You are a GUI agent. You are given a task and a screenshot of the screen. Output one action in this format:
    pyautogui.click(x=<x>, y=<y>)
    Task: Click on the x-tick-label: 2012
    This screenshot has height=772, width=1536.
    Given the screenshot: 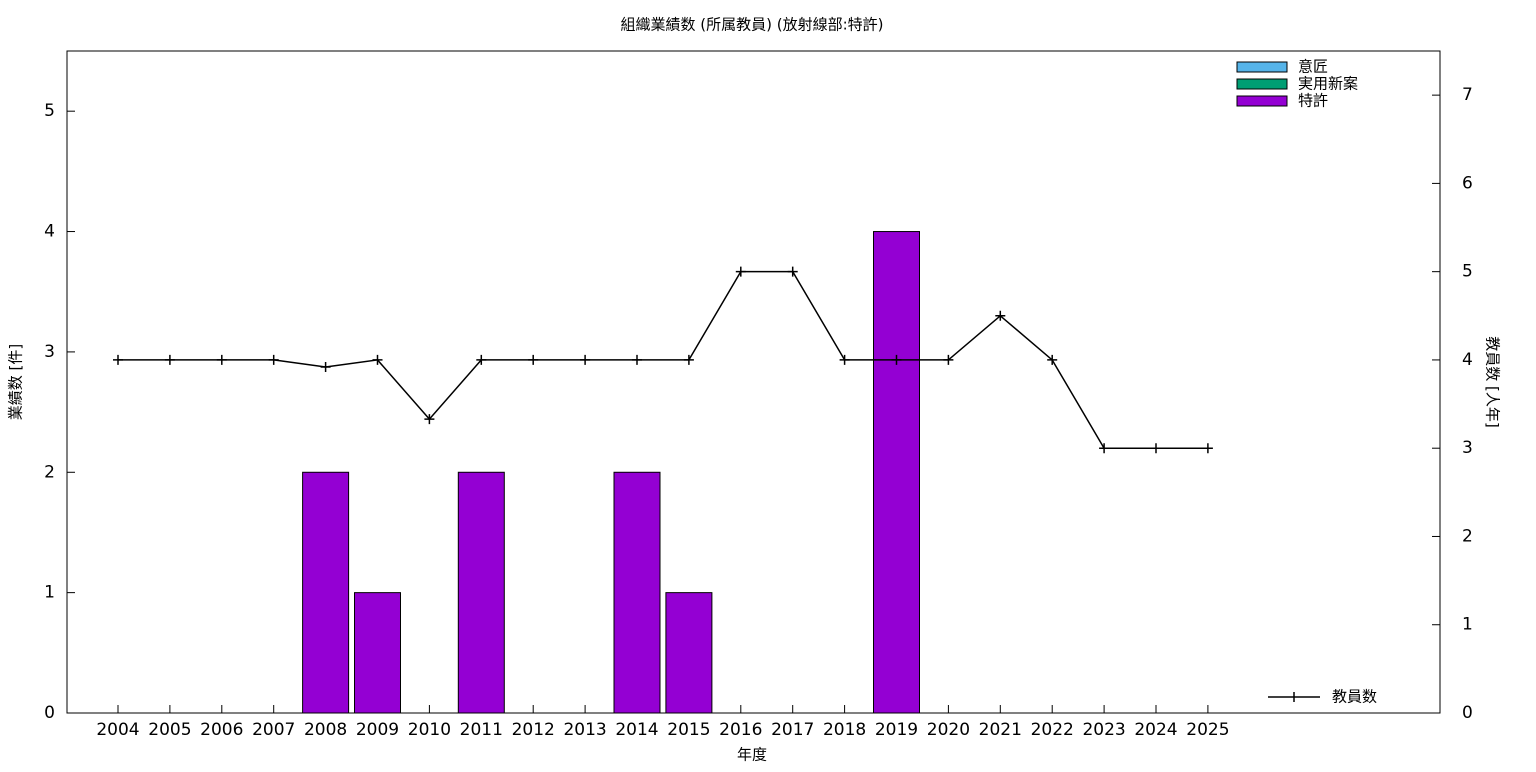 What is the action you would take?
    pyautogui.click(x=533, y=730)
    